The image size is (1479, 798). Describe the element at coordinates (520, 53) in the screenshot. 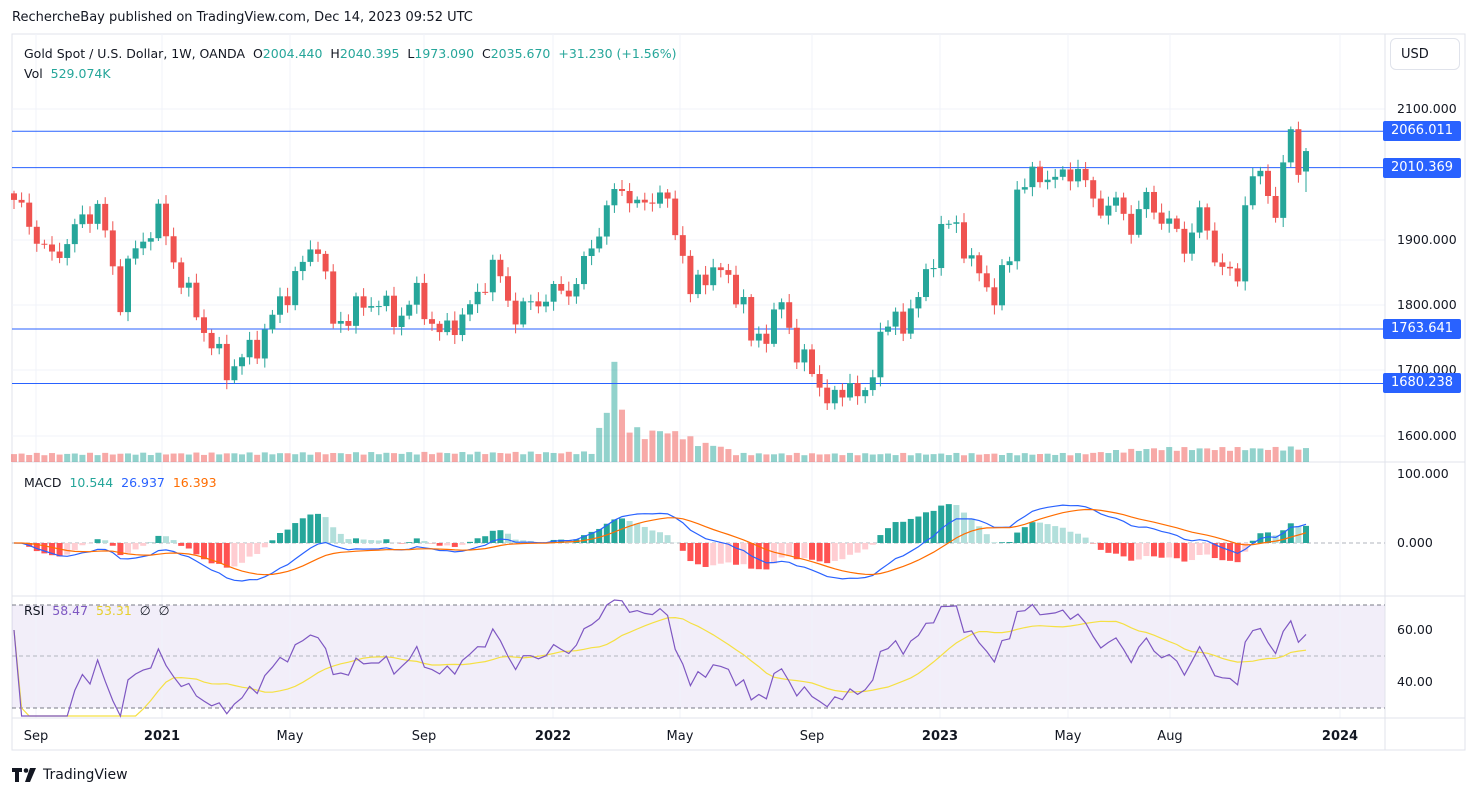

I see `close-value: 2035.670` at that location.